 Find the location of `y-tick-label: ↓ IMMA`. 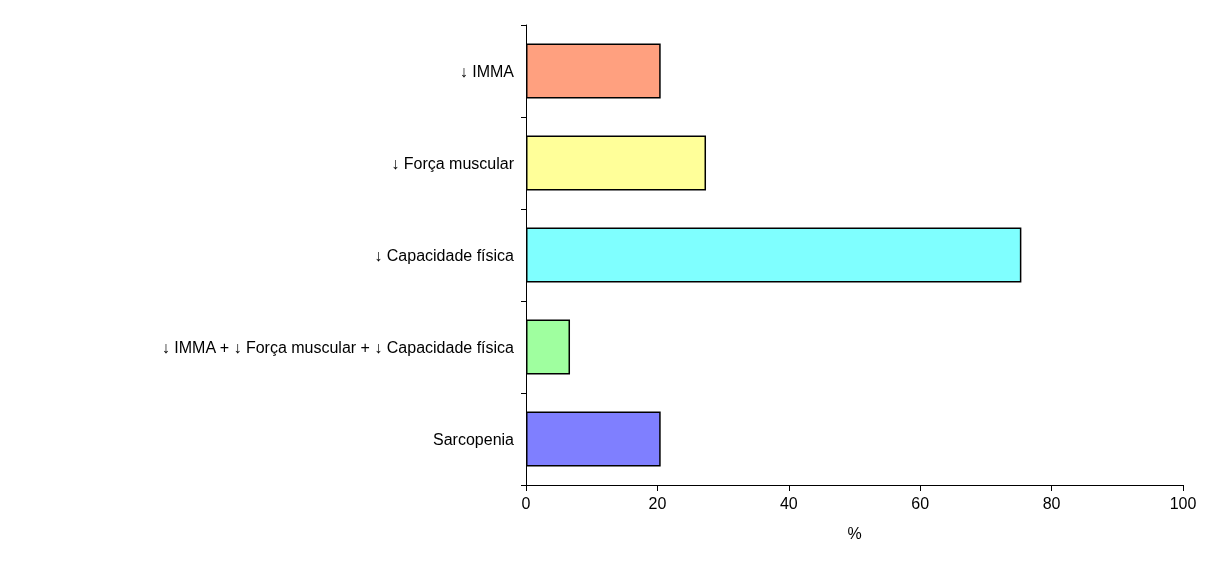

y-tick-label: ↓ IMMA is located at coordinates (487, 71).